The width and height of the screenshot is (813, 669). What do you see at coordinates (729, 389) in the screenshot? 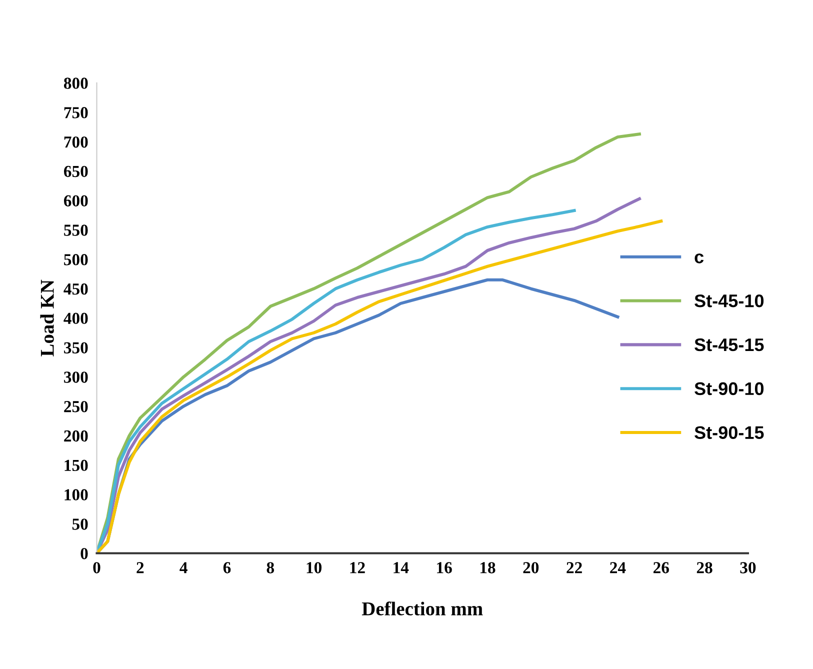
I see `legend-label: St-90-10` at bounding box center [729, 389].